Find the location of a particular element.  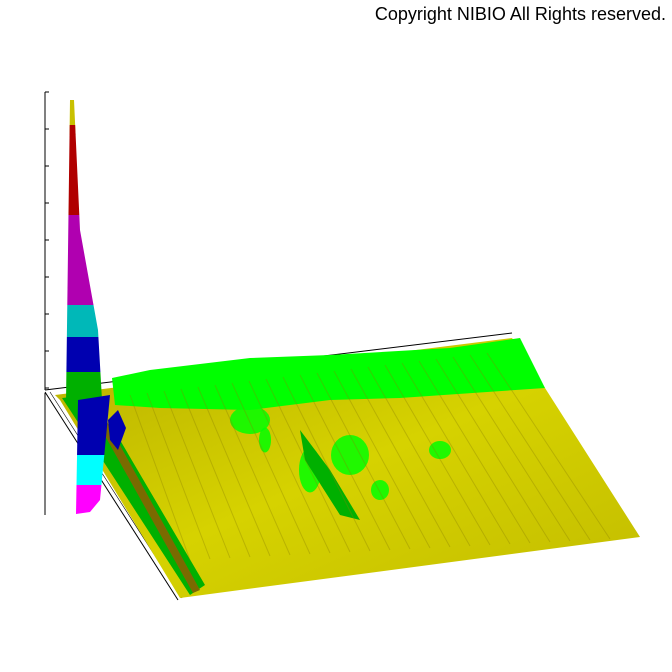

peak-band-magenta is located at coordinates (84, 260).